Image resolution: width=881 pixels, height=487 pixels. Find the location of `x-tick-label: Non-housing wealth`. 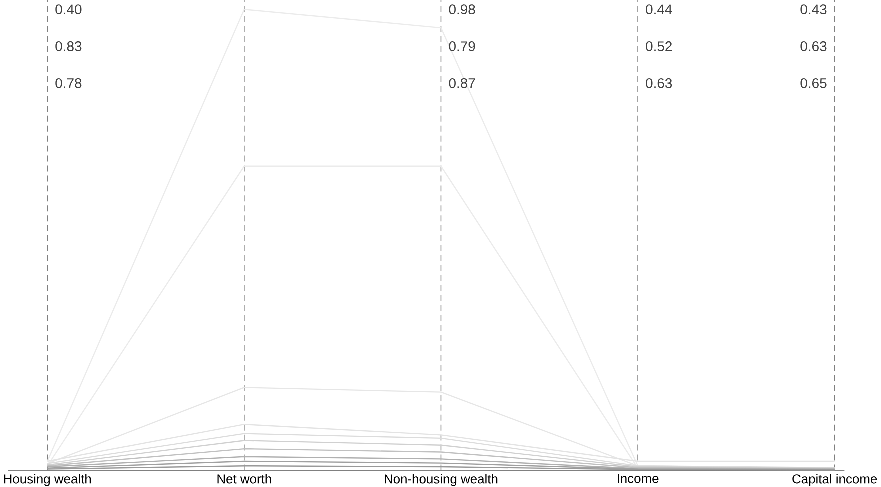

x-tick-label: Non-housing wealth is located at coordinates (441, 480).